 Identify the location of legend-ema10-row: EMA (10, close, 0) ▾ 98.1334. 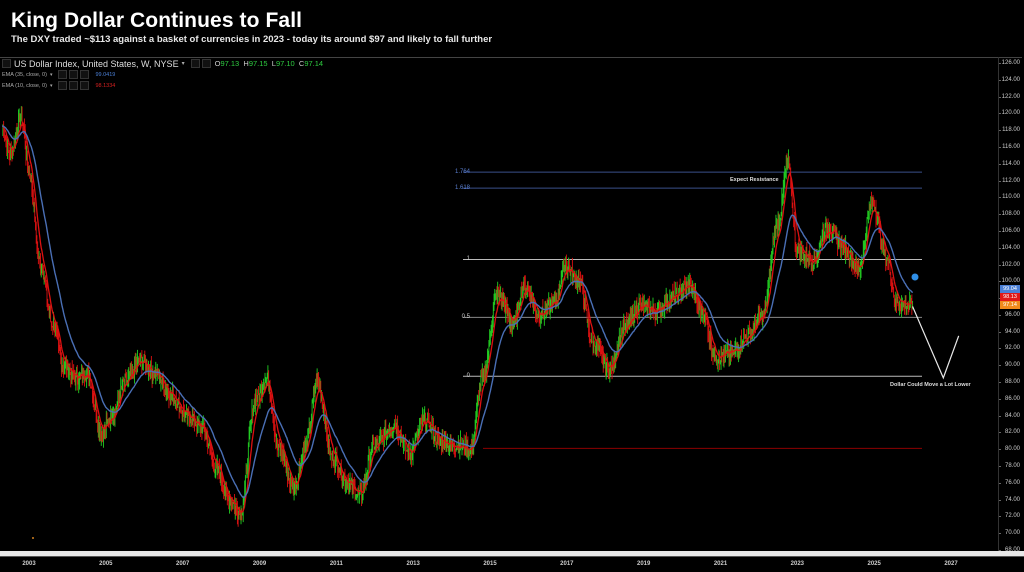
(162, 85).